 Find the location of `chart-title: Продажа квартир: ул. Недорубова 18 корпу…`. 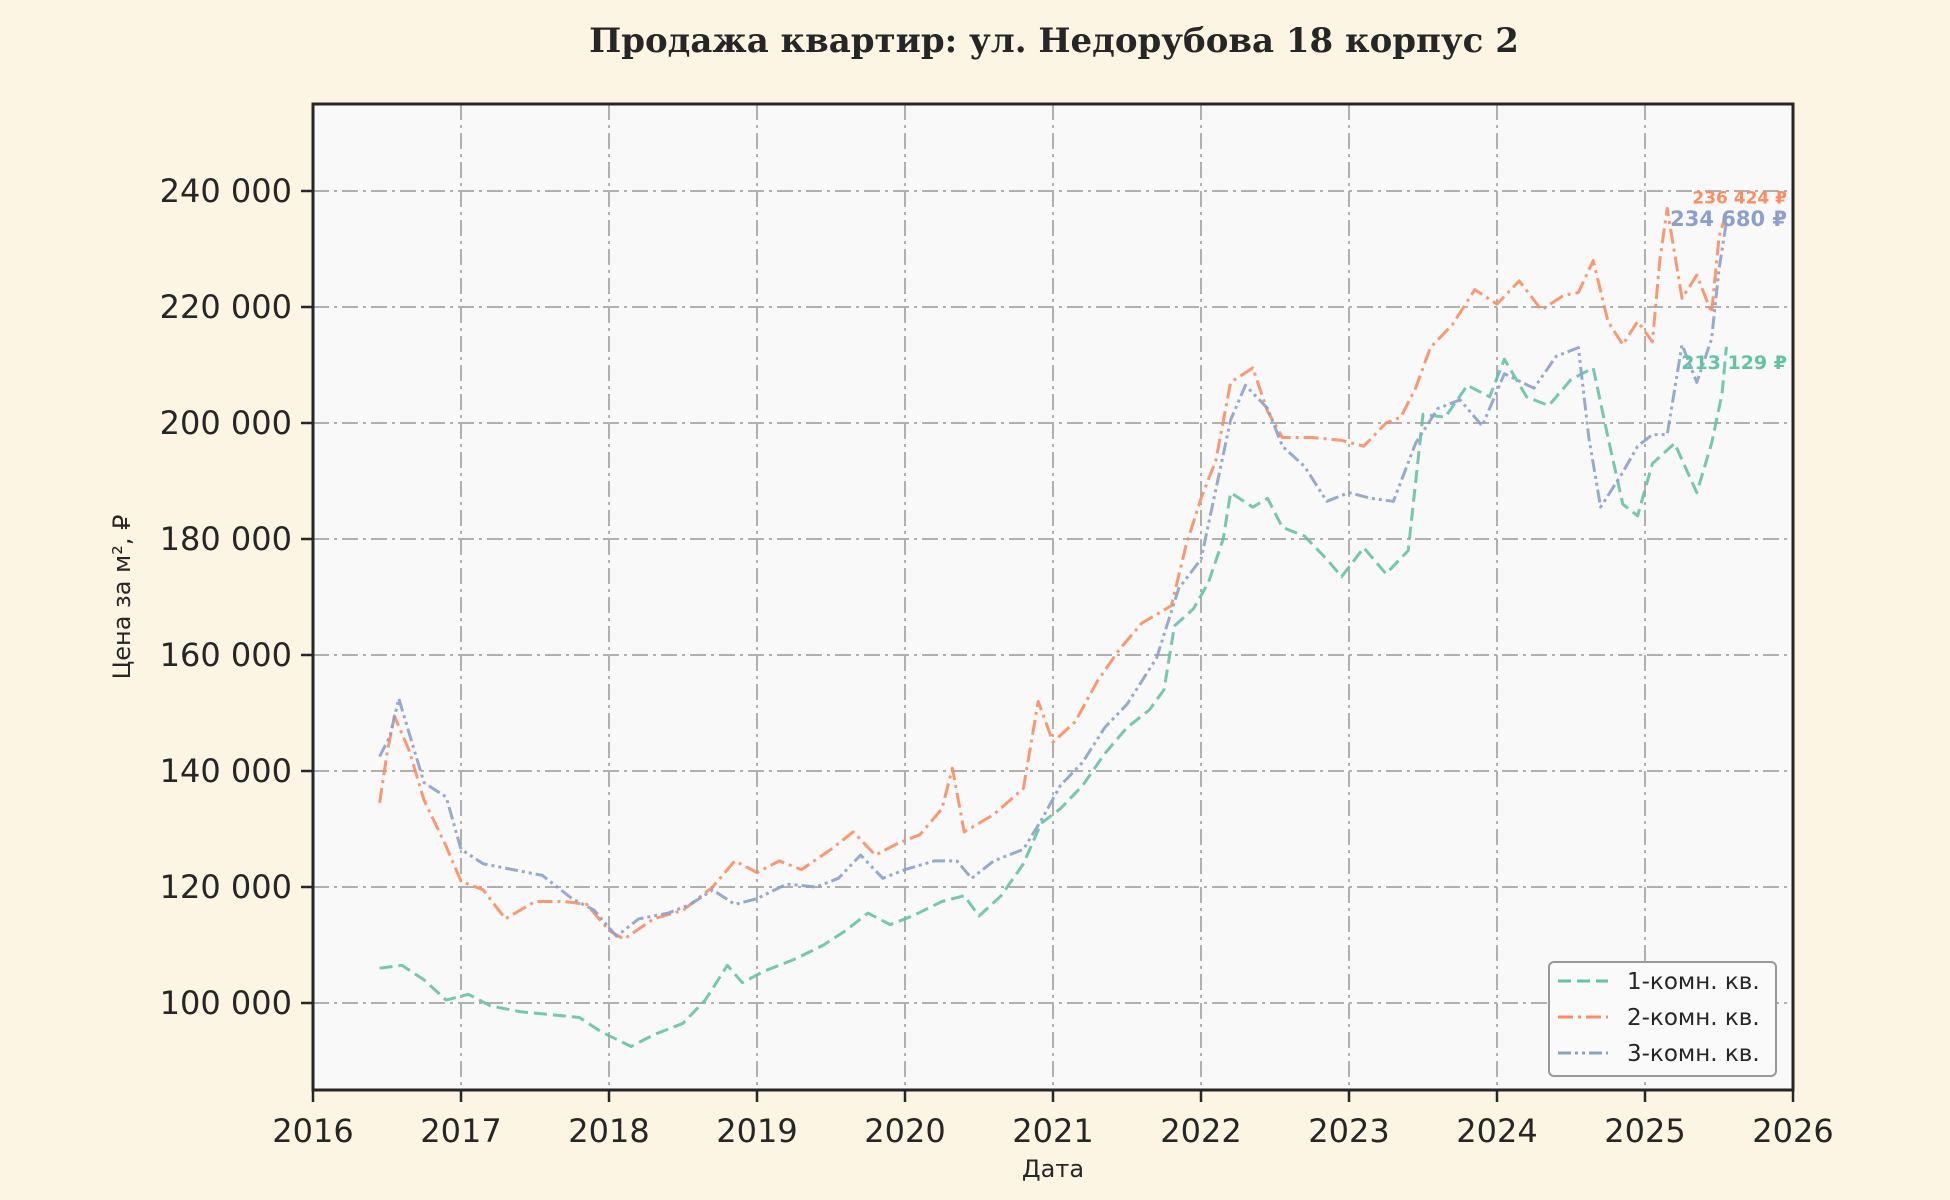

chart-title: Продажа квартир: ул. Недорубова 18 корпу… is located at coordinates (1054, 41).